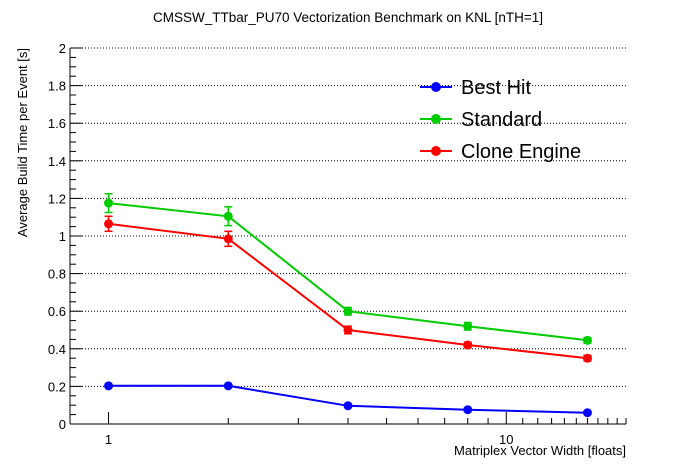 Image resolution: width=696 pixels, height=472 pixels. I want to click on legend-entry: Clone Engine, so click(500, 152).